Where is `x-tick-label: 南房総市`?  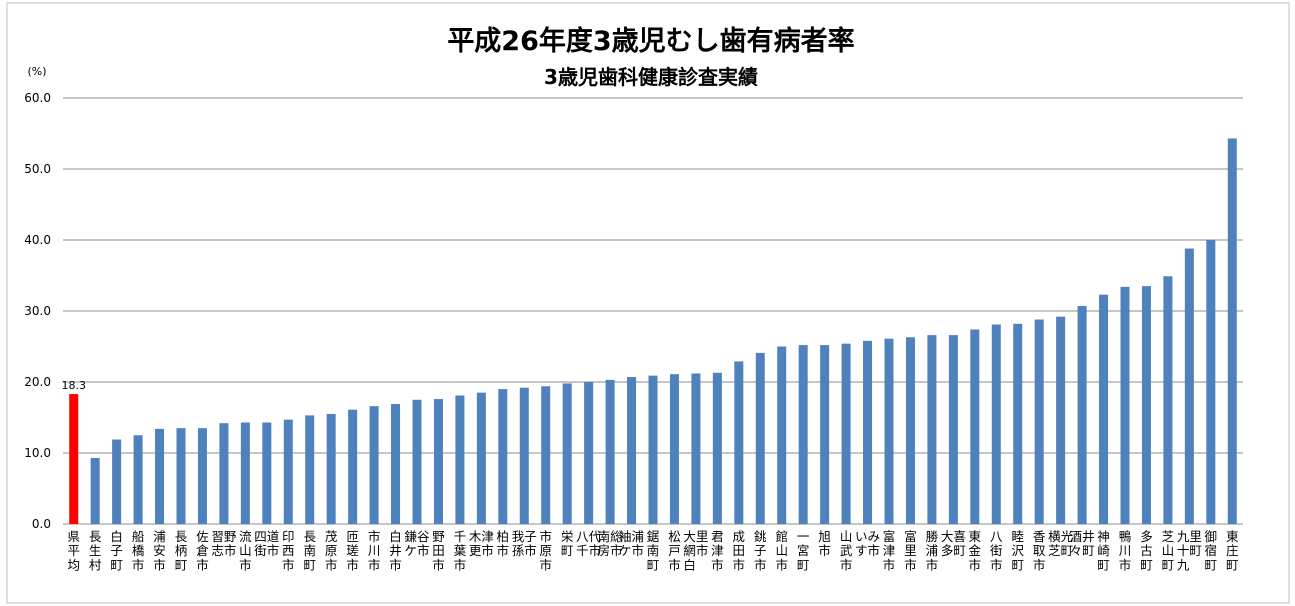 x-tick-label: 南房総市 is located at coordinates (611, 543).